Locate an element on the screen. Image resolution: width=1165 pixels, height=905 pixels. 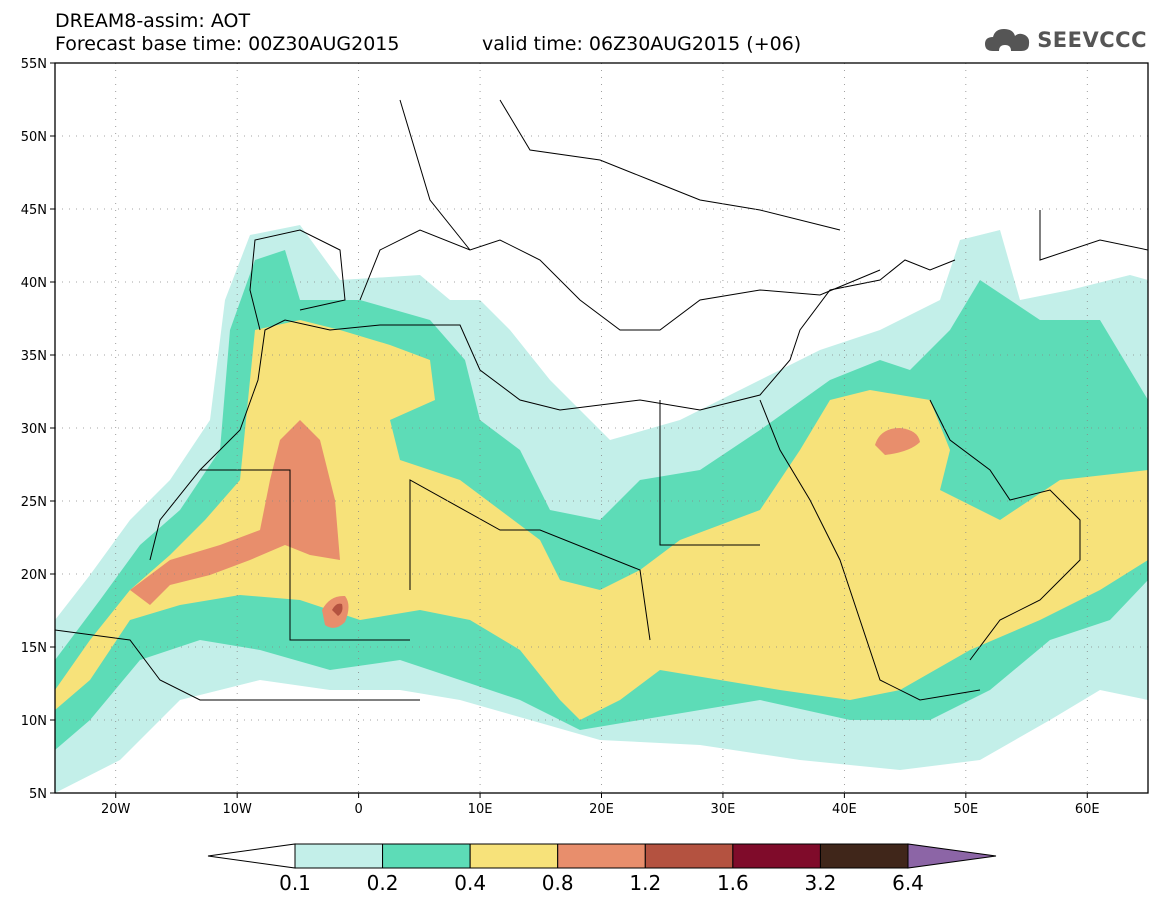
lat-tick-label: 40N is located at coordinates (34, 283).